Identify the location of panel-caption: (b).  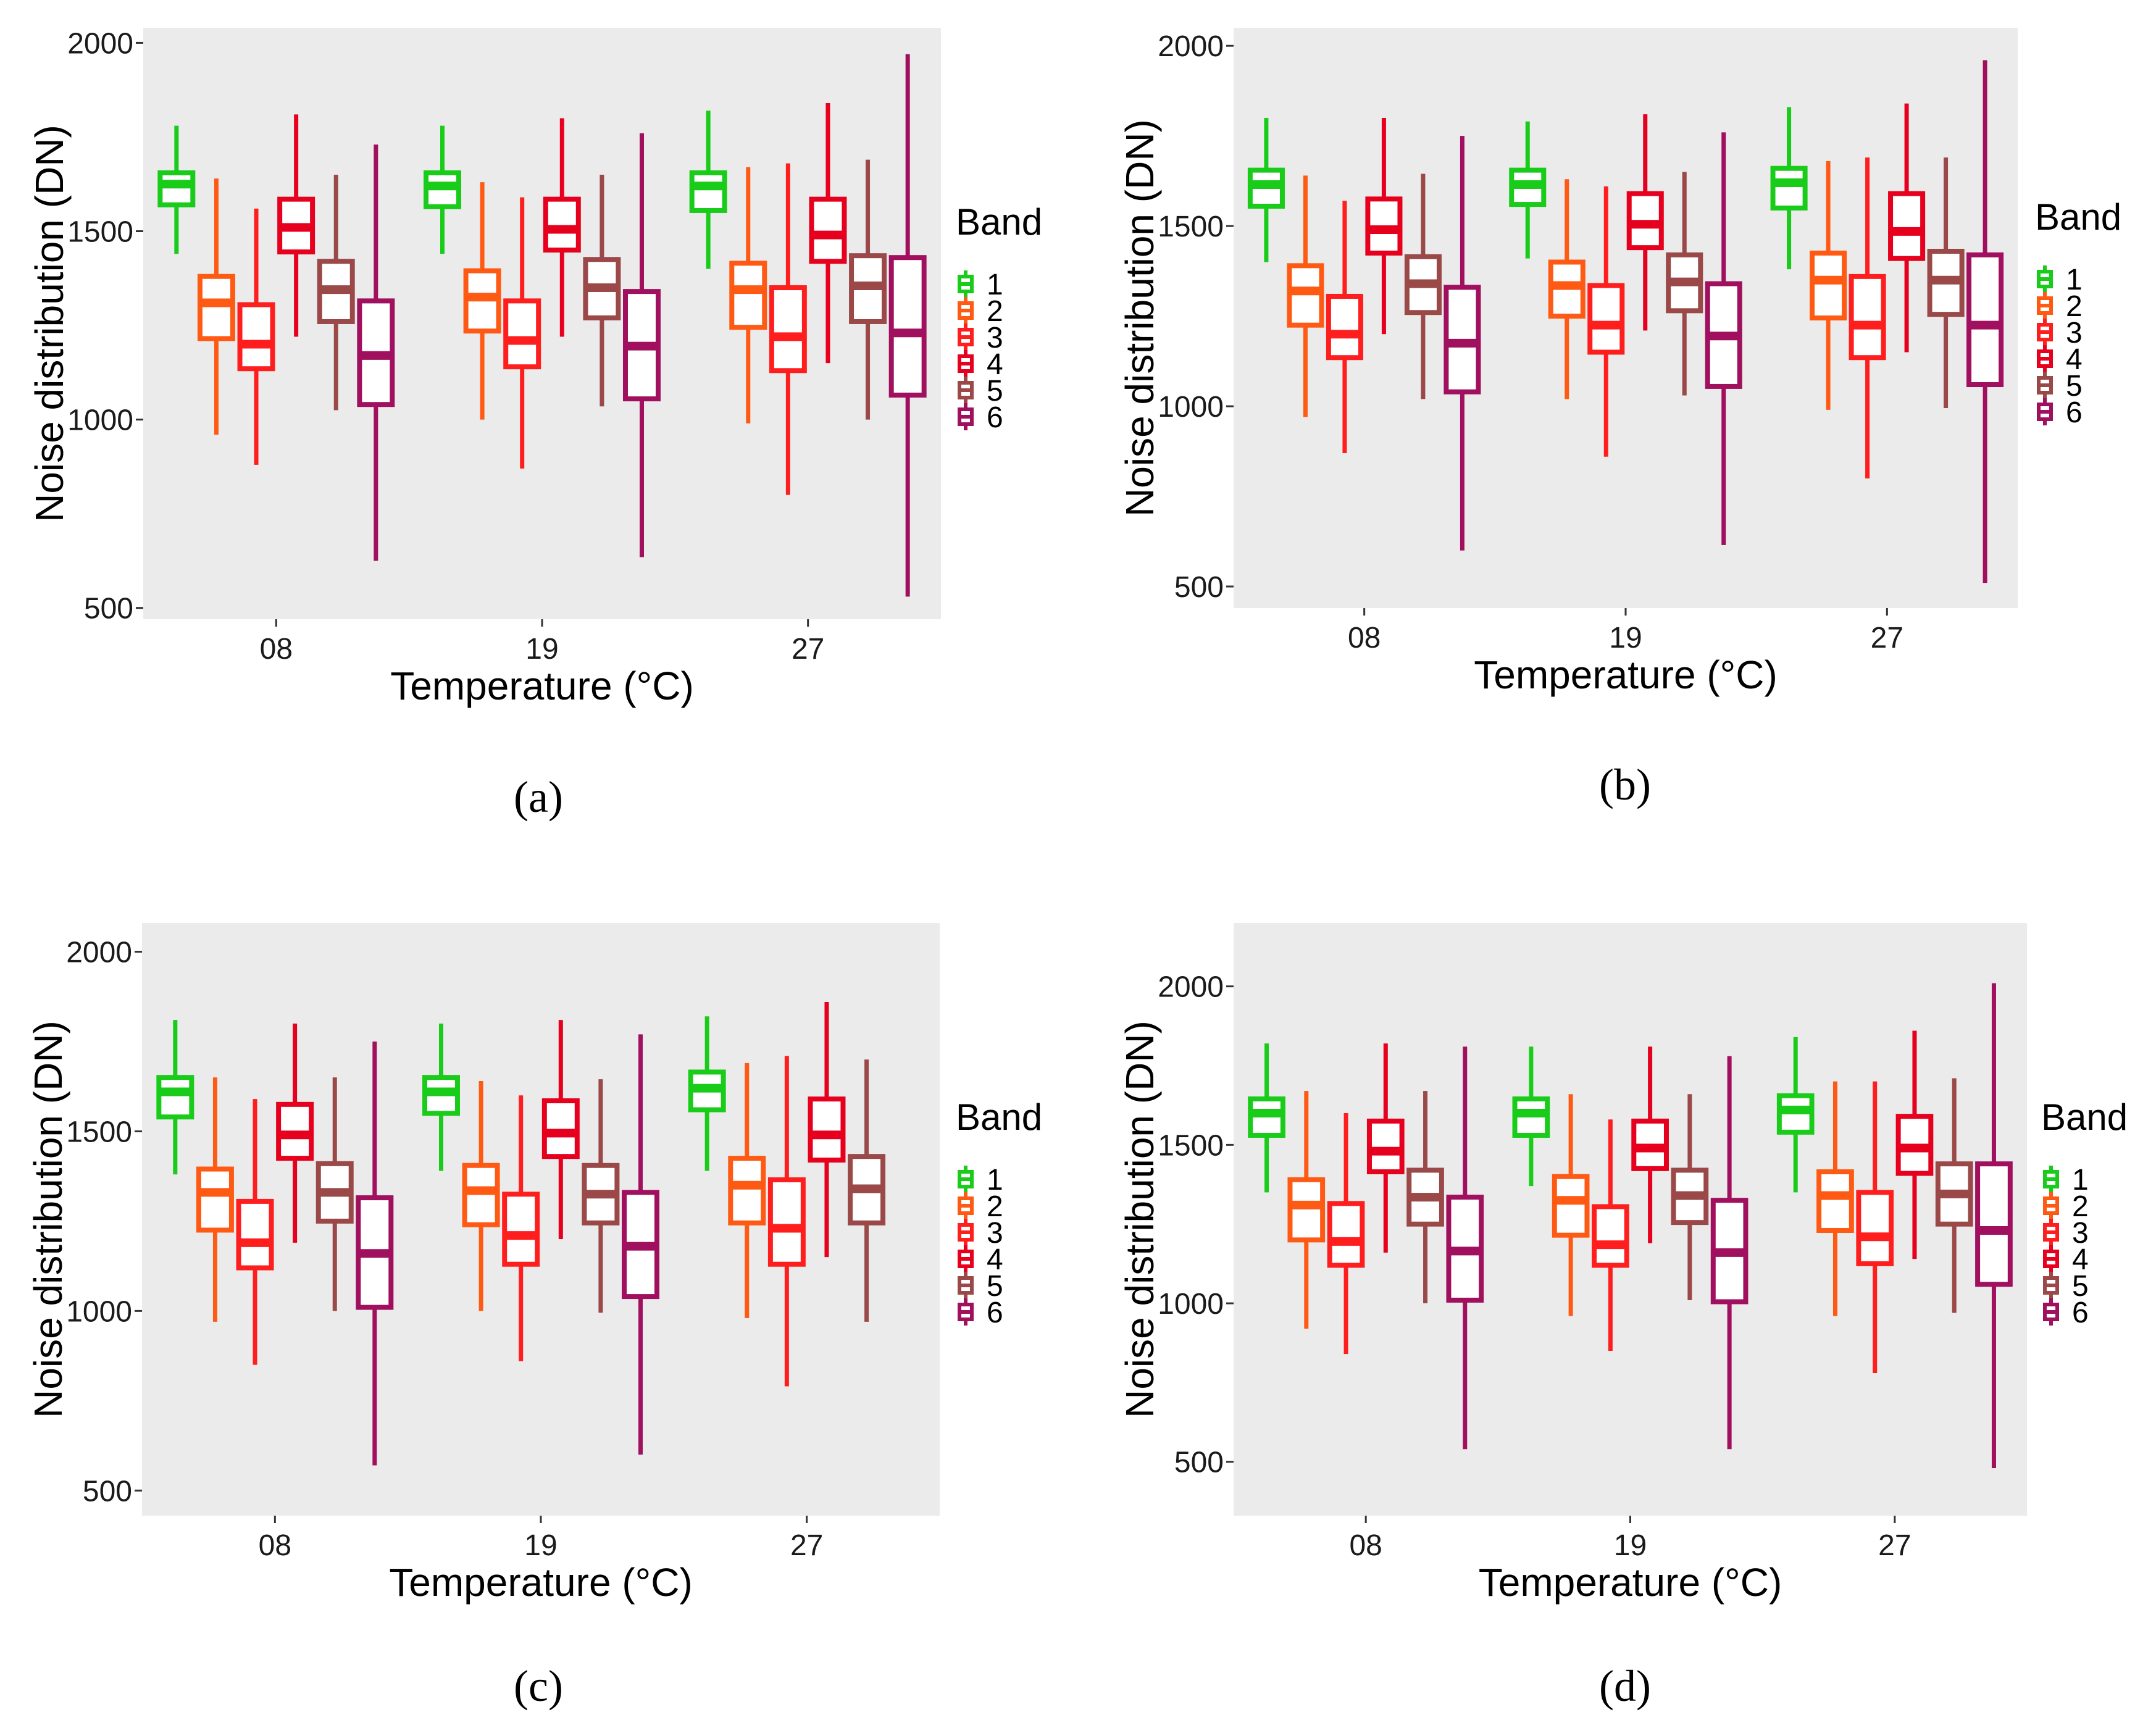
(1625, 784).